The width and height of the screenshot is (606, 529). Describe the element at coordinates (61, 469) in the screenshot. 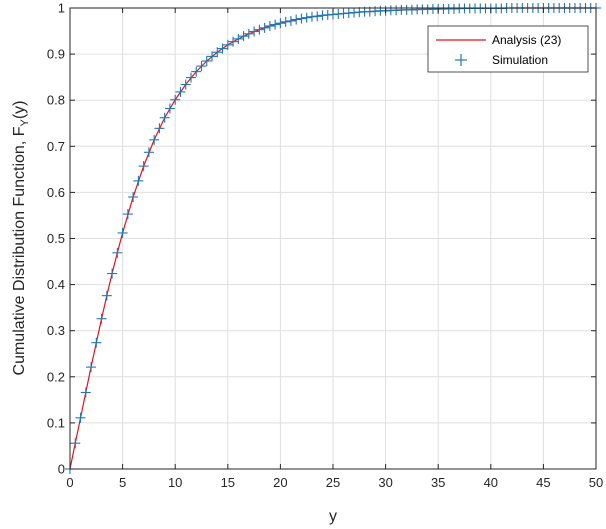

I see `y-tick-label: 0` at that location.